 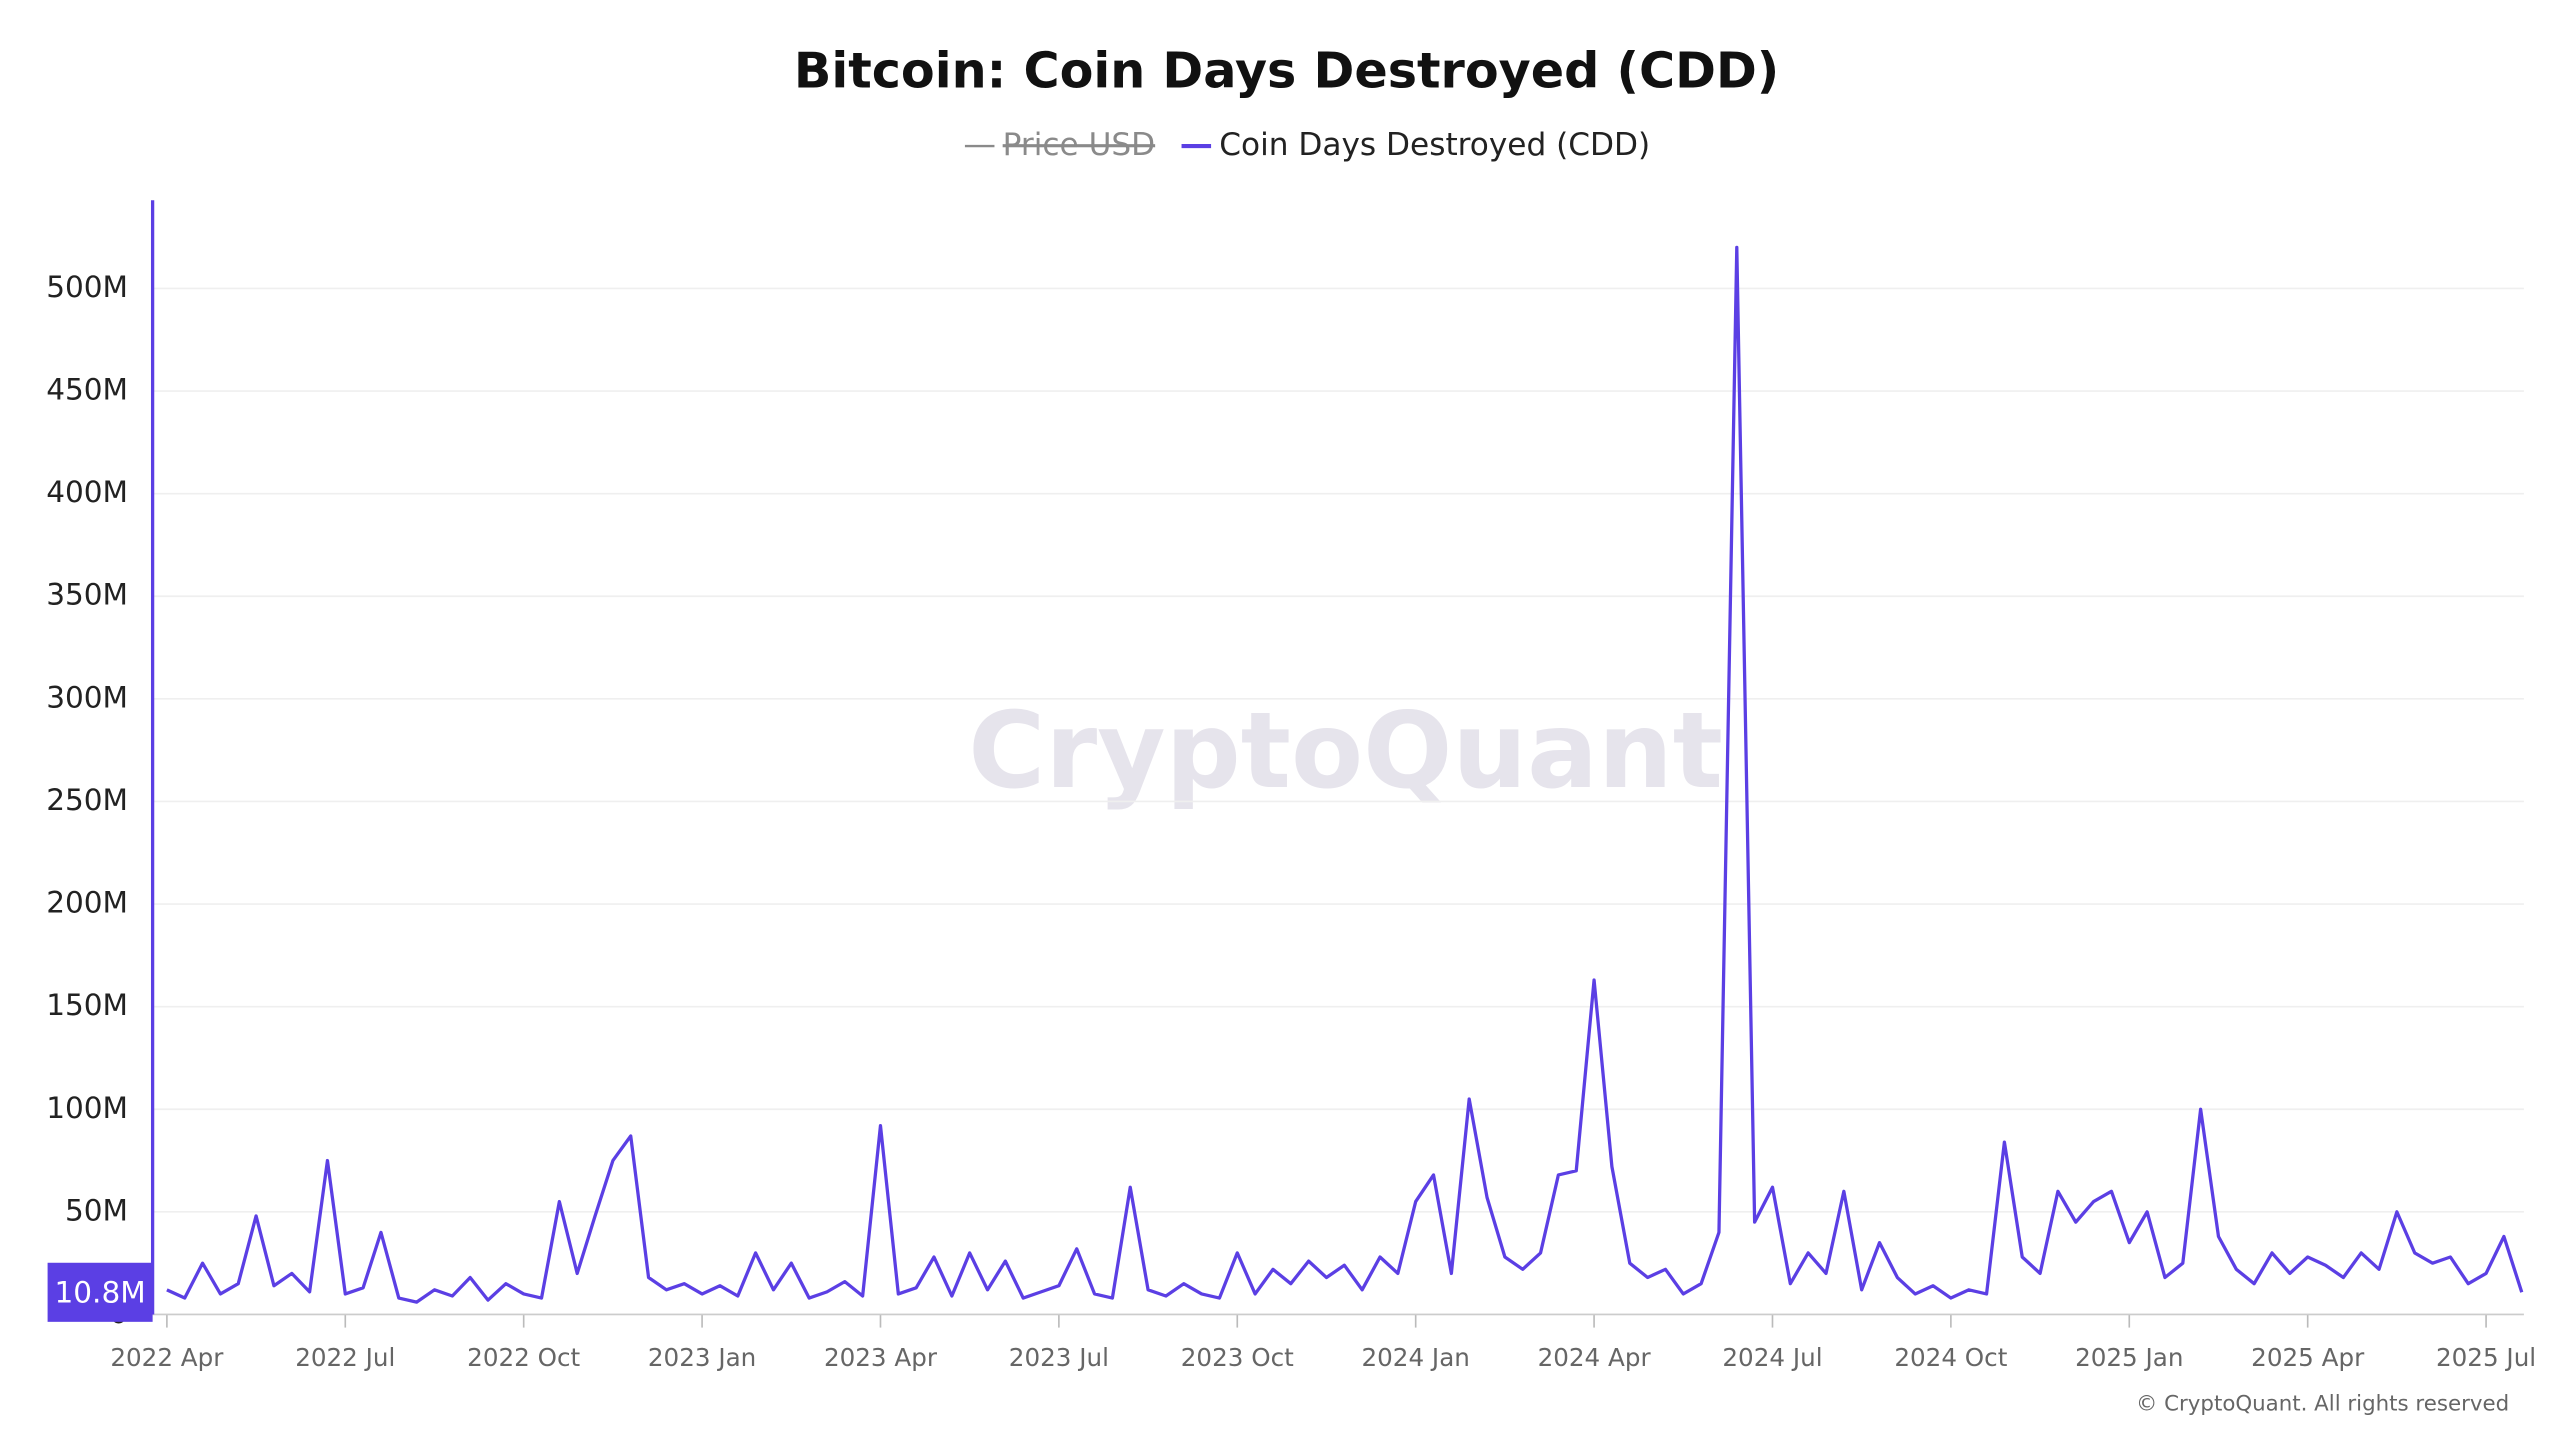 What do you see at coordinates (87, 492) in the screenshot?
I see `y-tick-label: 400M` at bounding box center [87, 492].